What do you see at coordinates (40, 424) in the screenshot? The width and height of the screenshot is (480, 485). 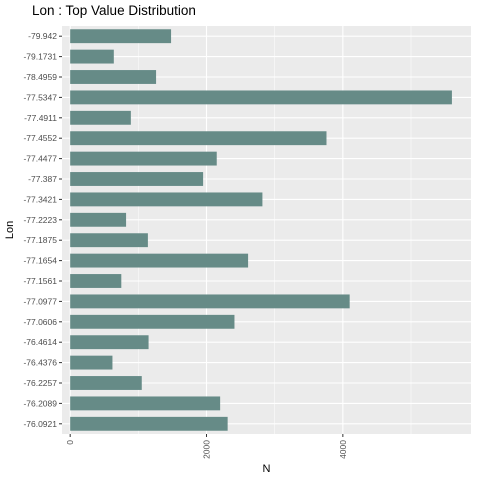 I see `y-tick-label: -76.0921` at bounding box center [40, 424].